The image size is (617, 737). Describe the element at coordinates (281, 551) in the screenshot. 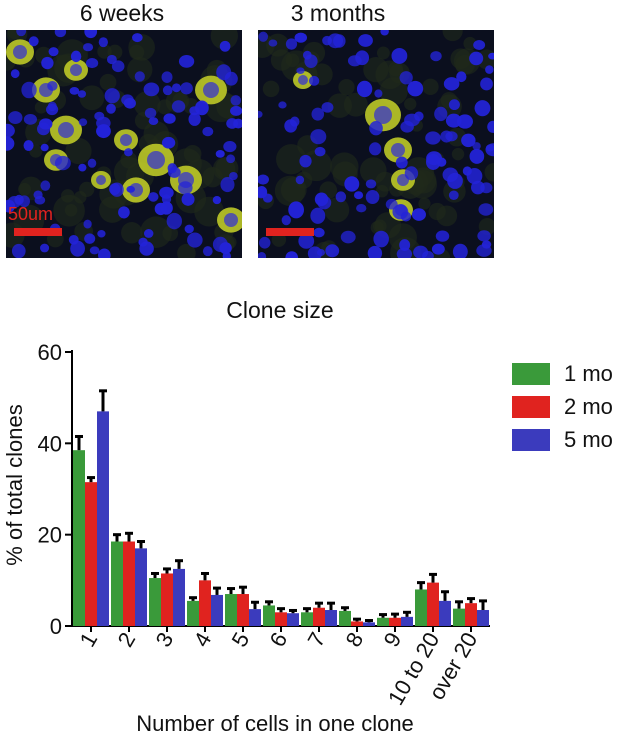

I see `series-2-mo` at that location.